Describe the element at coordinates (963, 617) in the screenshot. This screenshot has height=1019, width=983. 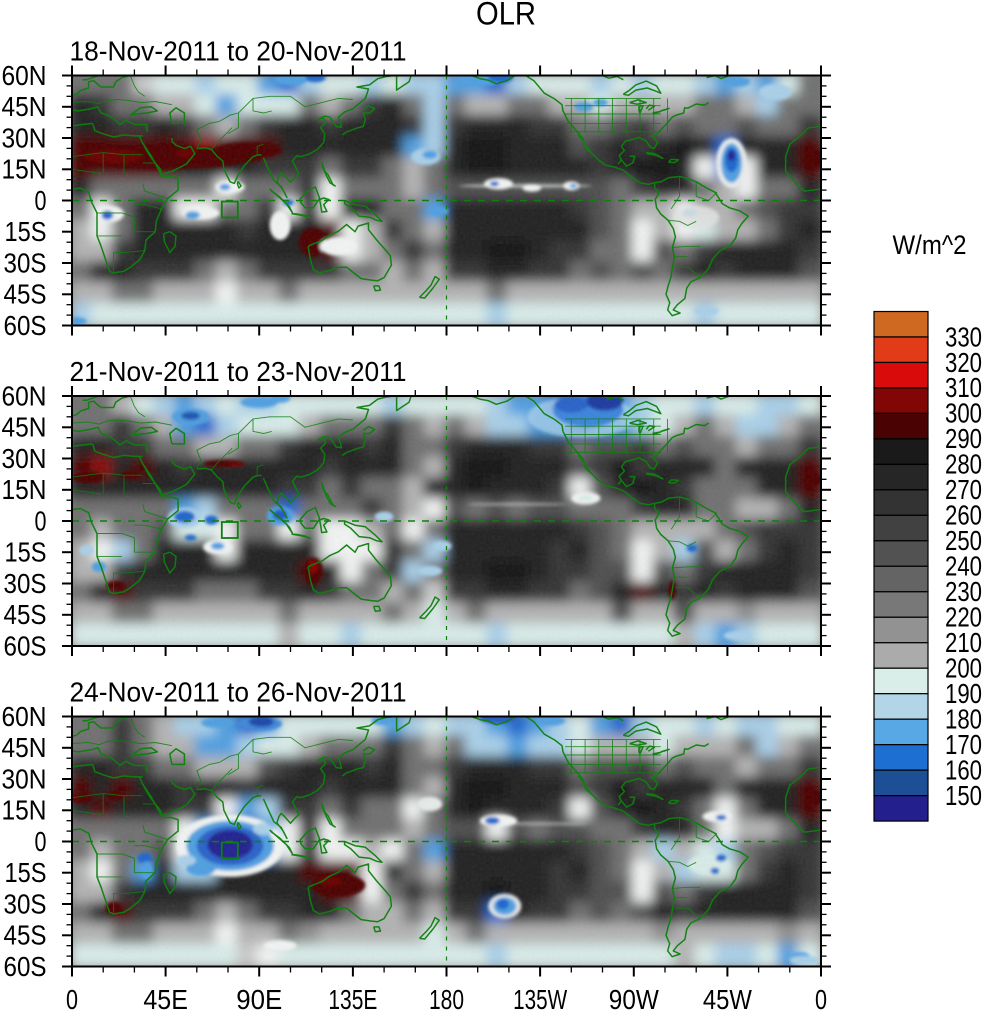
I see `svg-text: 220` at that location.